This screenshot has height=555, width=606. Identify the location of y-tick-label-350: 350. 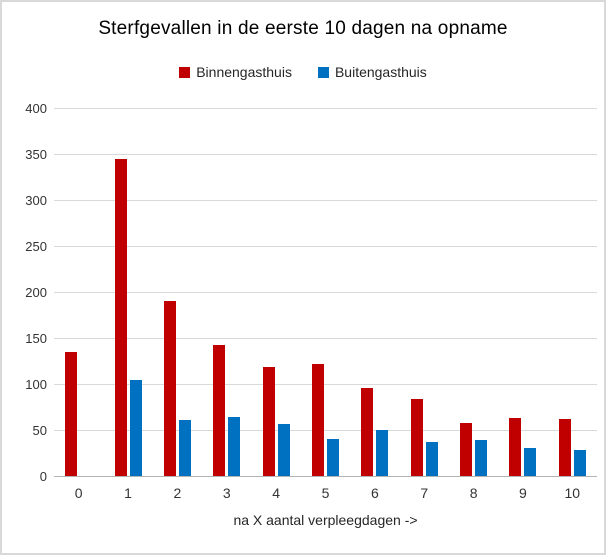
(36, 154).